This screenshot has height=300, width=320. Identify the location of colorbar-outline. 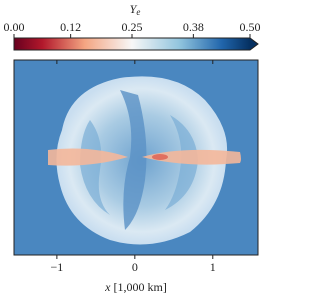
(136, 44).